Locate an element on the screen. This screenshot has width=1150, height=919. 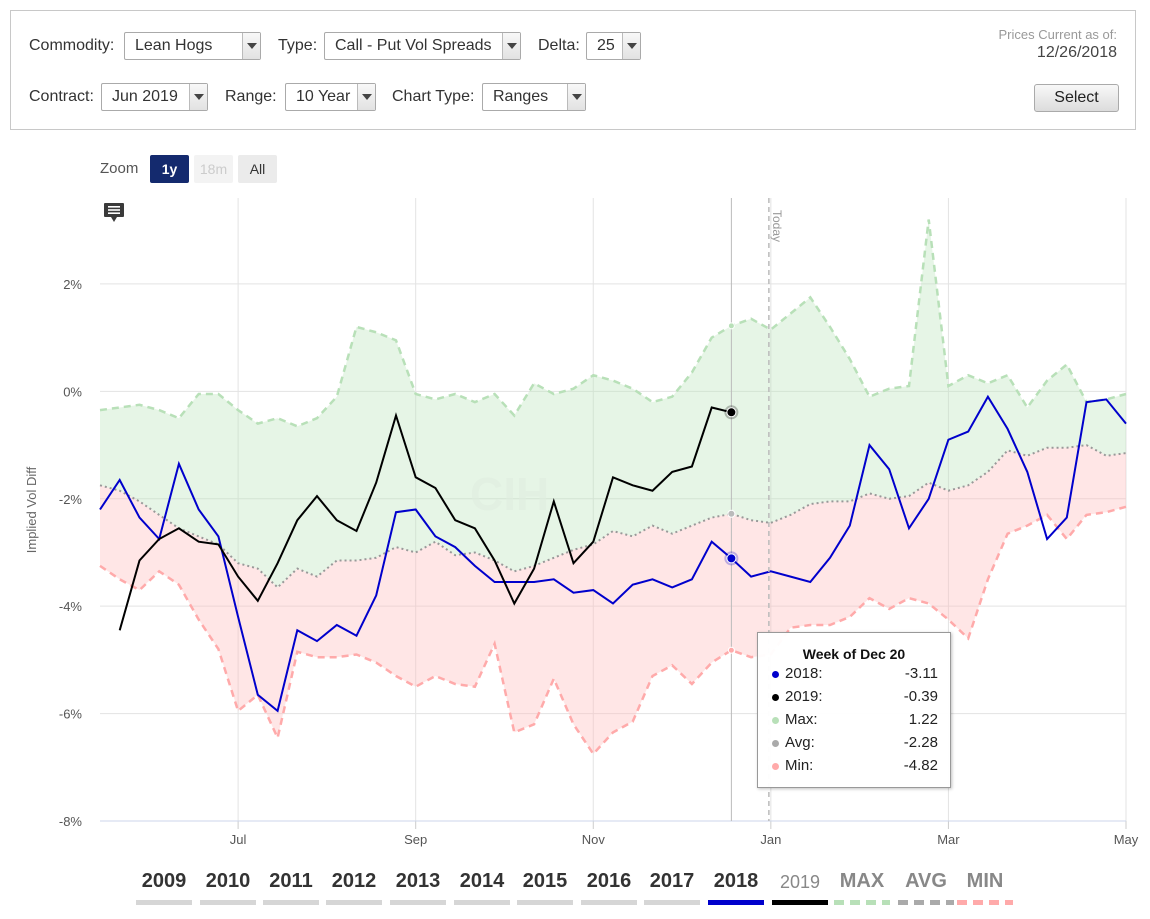
charttype-value: Ranges is located at coordinates (521, 96).